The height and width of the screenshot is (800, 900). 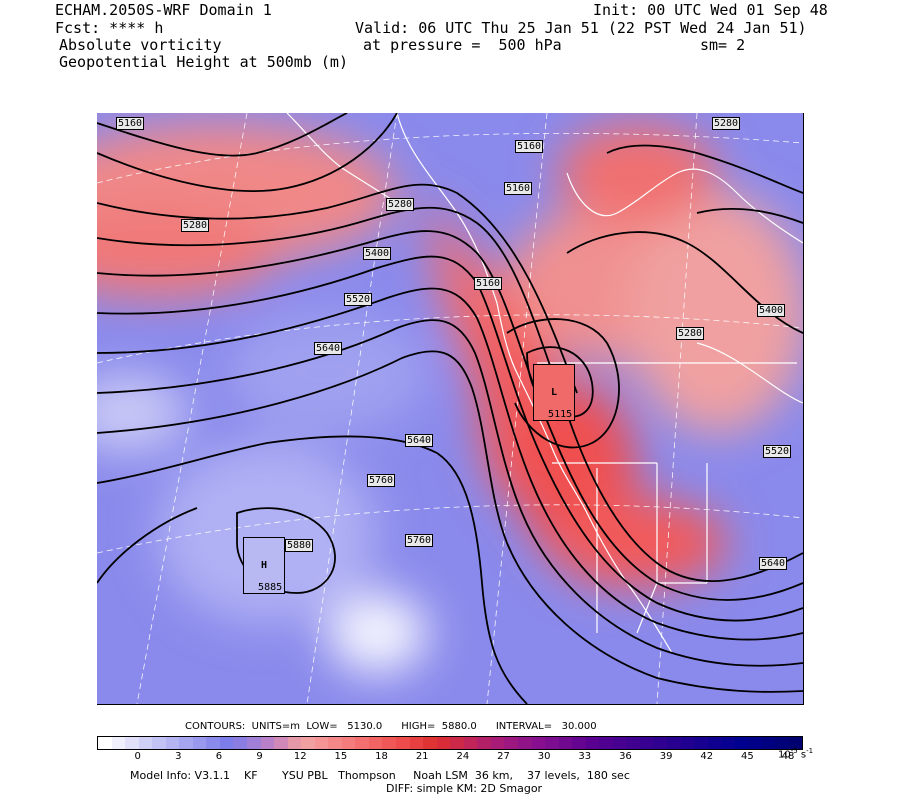 I want to click on low-center: L 5115, so click(x=554, y=392).